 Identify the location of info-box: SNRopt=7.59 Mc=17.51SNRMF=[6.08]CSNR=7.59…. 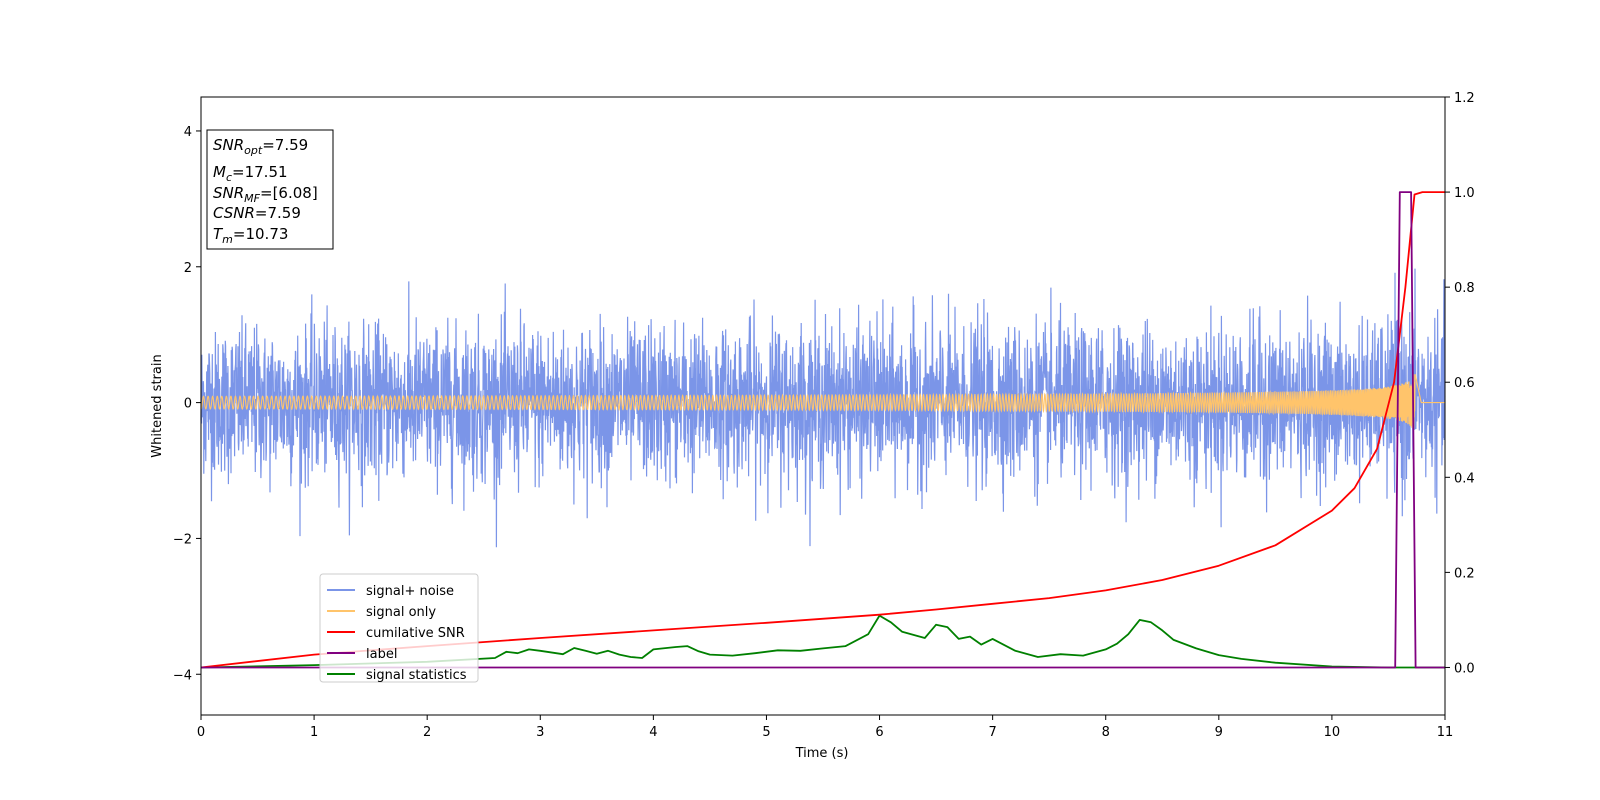
(270, 189).